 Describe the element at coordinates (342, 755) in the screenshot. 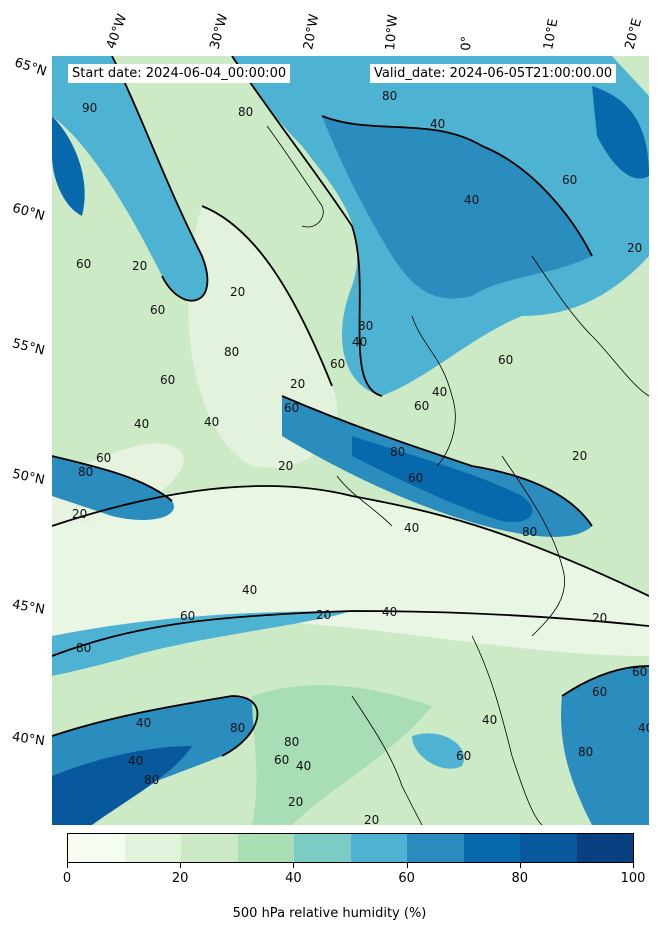

I see `moist-band-south-mid` at that location.